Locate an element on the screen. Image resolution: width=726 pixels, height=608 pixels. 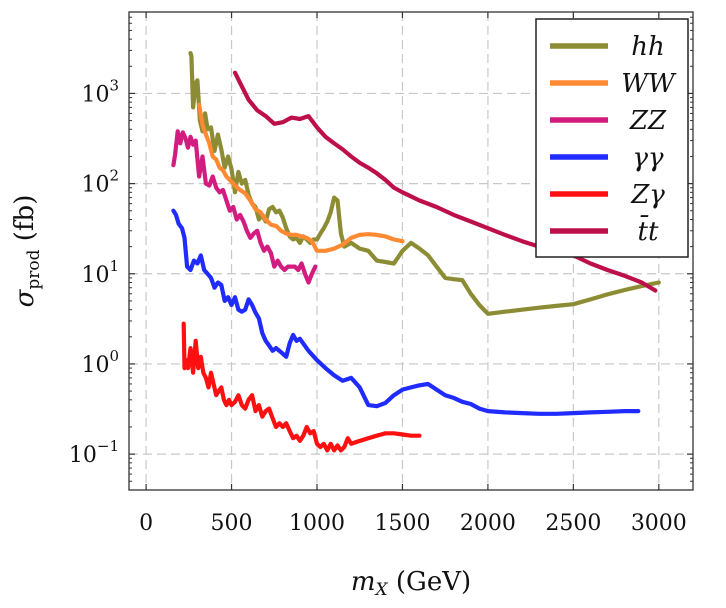
legend-item: ZZ is located at coordinates (608, 121).